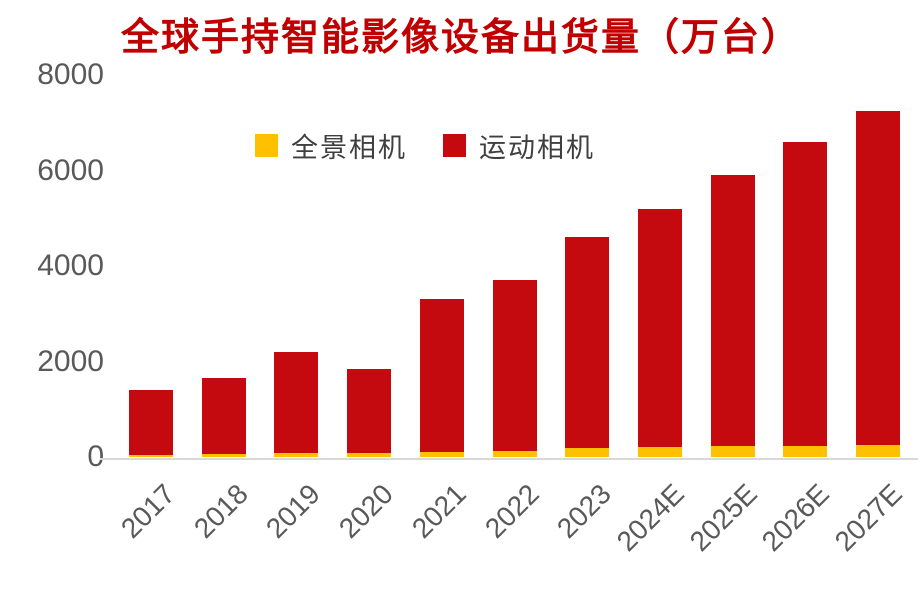 This screenshot has height=593, width=922. I want to click on bar-2026E-segment-action, so click(805, 293).